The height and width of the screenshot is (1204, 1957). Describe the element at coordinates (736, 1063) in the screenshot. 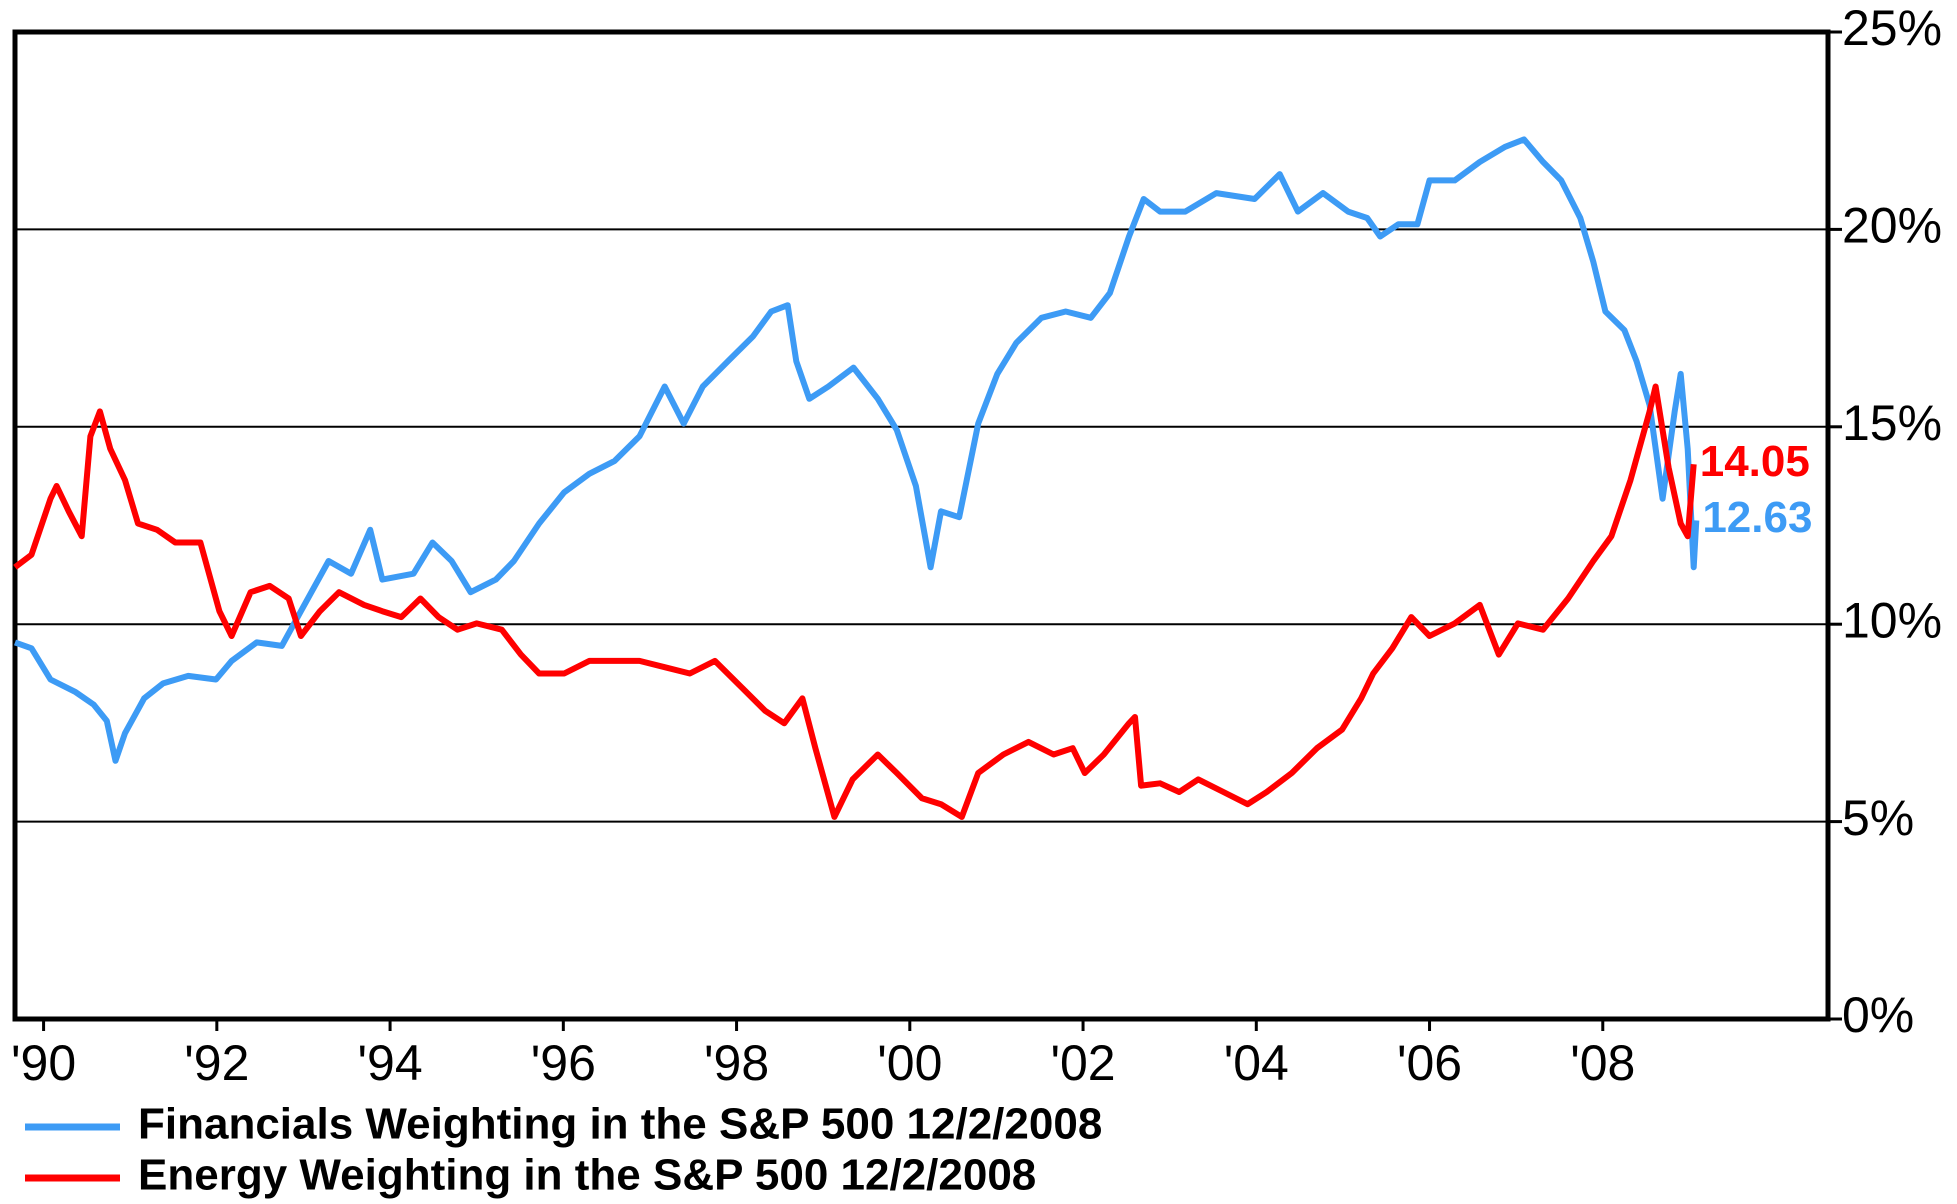

I see `x-tick-label: '98` at that location.